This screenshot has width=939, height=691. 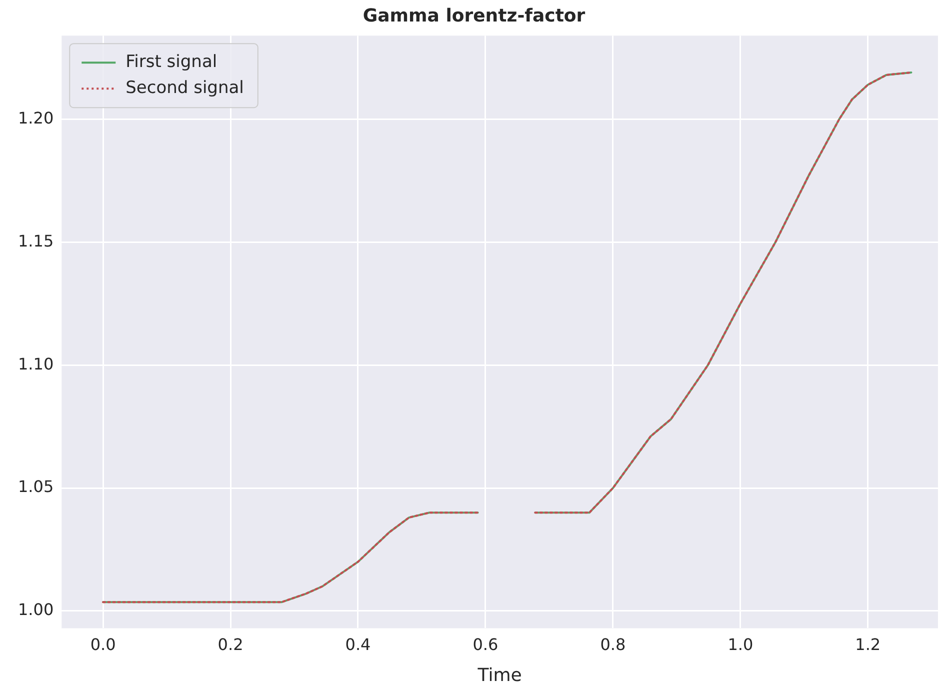 I want to click on x-tick-label: 0.2, so click(x=231, y=644).